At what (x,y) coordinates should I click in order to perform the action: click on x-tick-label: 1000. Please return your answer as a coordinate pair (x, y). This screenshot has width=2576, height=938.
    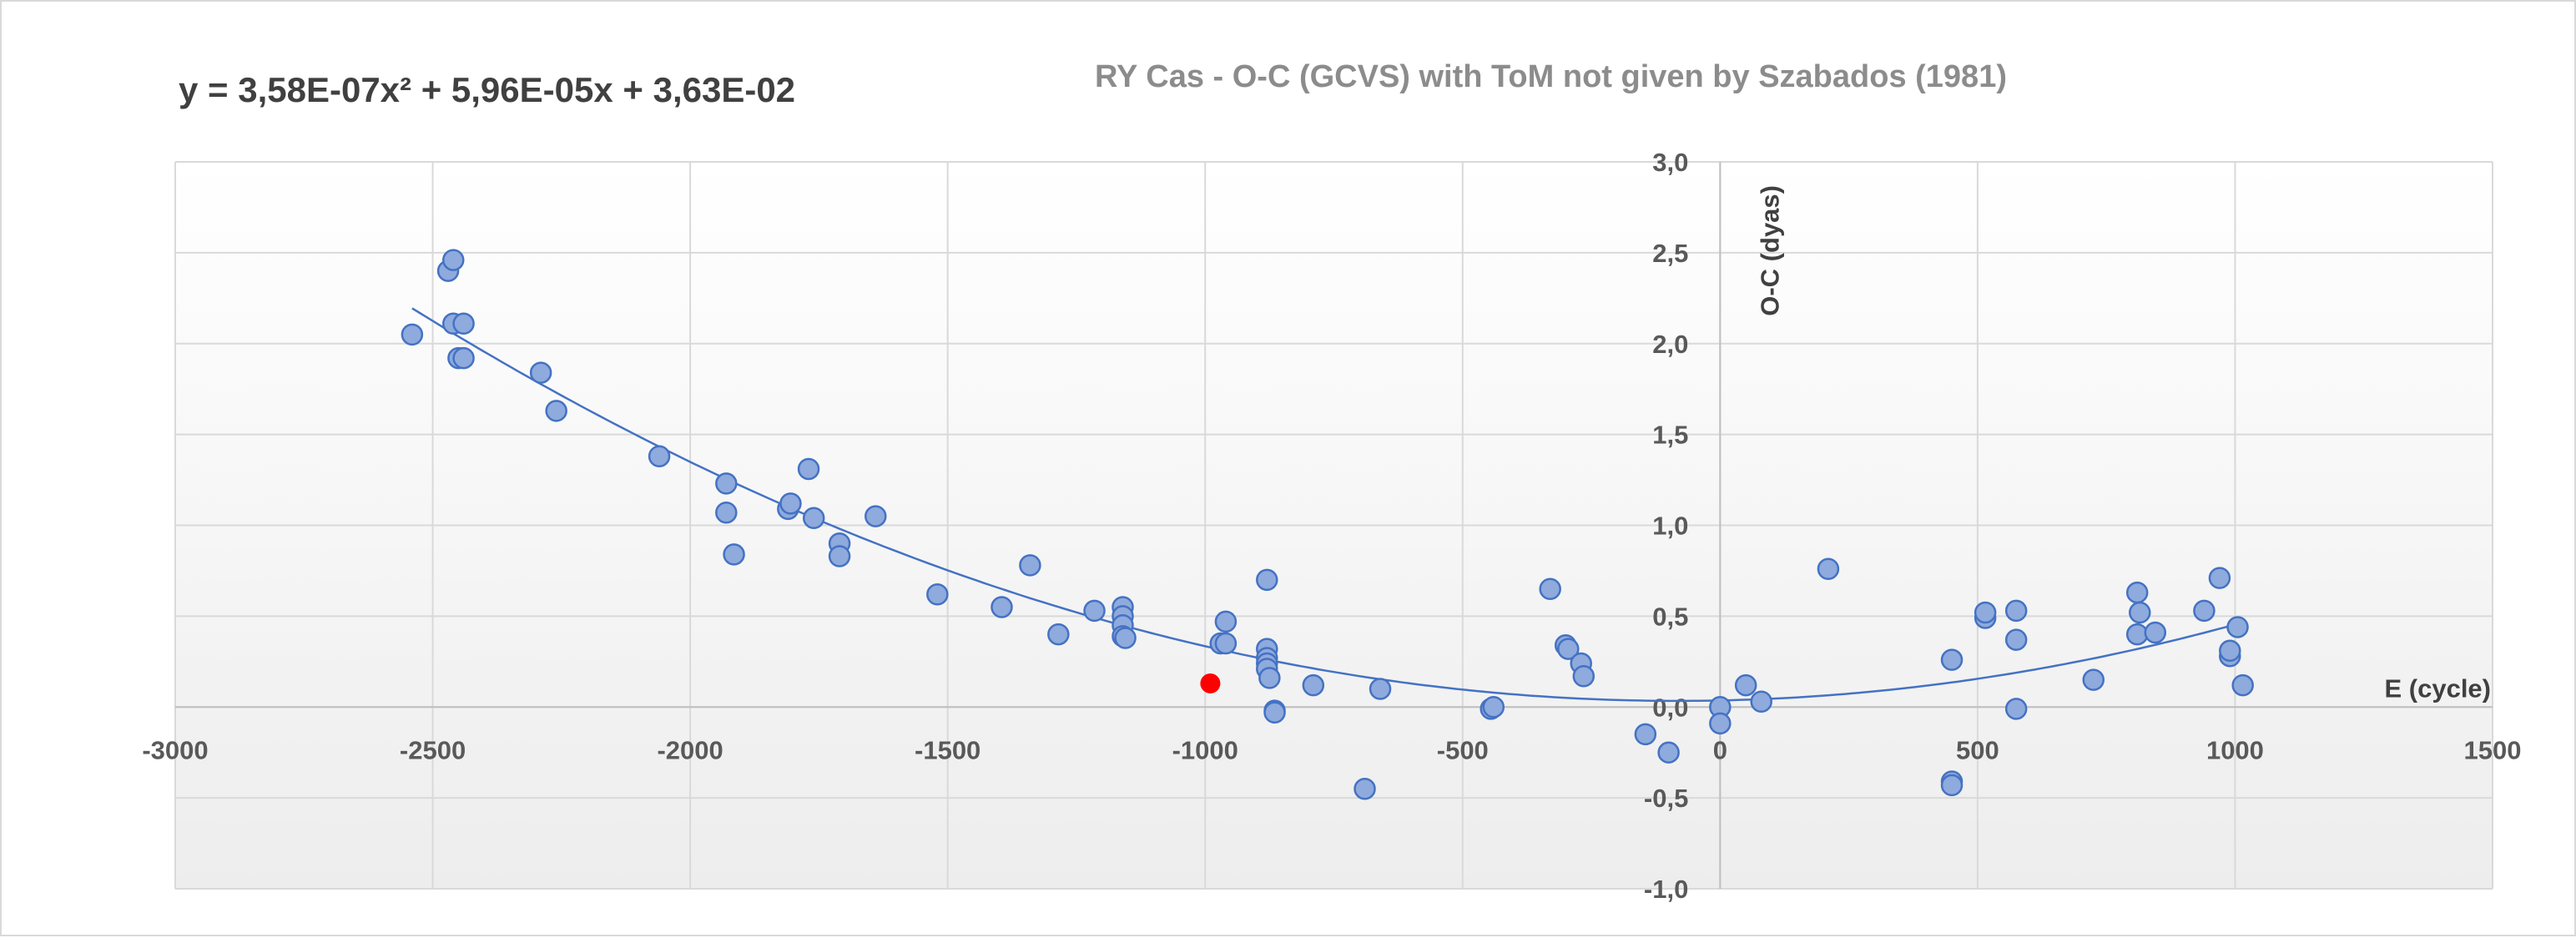
    Looking at the image, I should click on (2235, 750).